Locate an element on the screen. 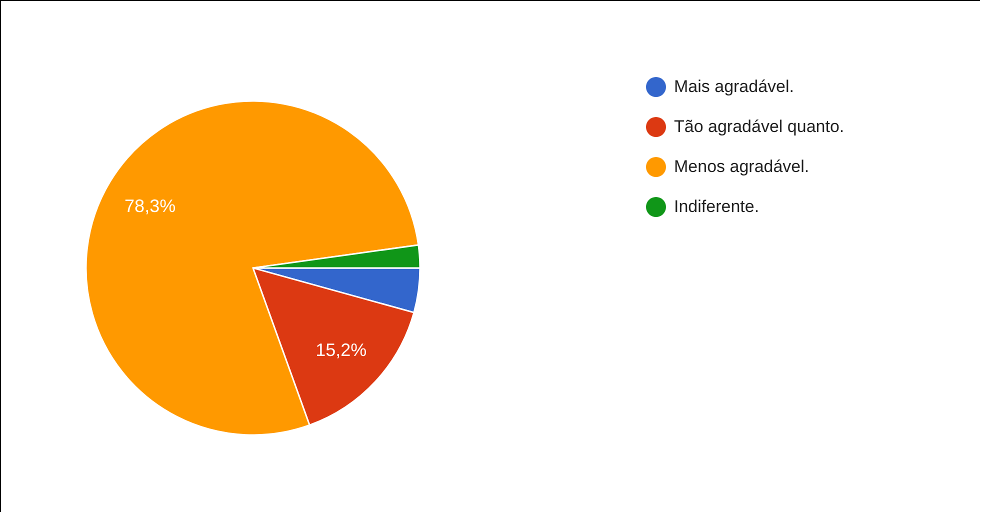  legend-label: Menos agradável. is located at coordinates (742, 167).